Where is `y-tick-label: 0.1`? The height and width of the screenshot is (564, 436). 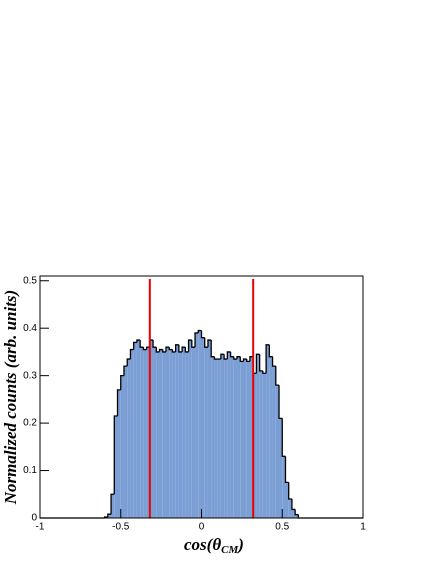
y-tick-label: 0.1 is located at coordinates (30, 470).